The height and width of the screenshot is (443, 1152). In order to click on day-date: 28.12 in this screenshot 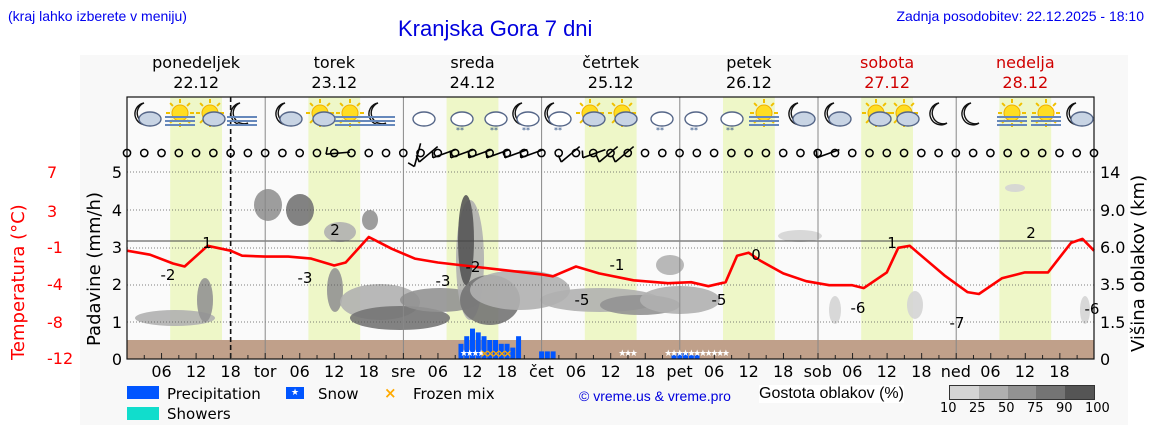, I will do `click(1025, 82)`.